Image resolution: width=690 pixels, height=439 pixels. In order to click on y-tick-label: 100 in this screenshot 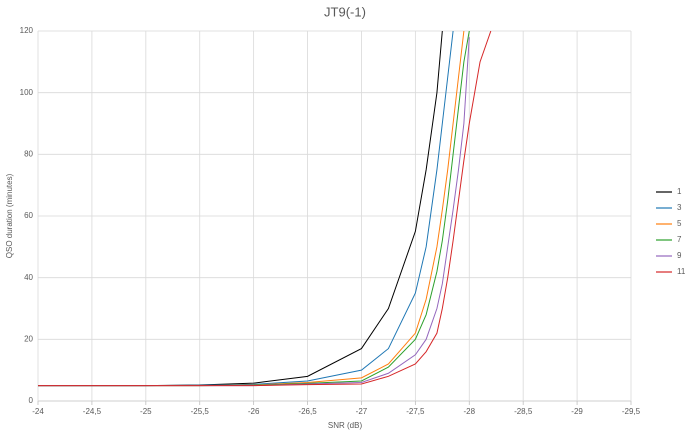, I will do `click(27, 92)`.